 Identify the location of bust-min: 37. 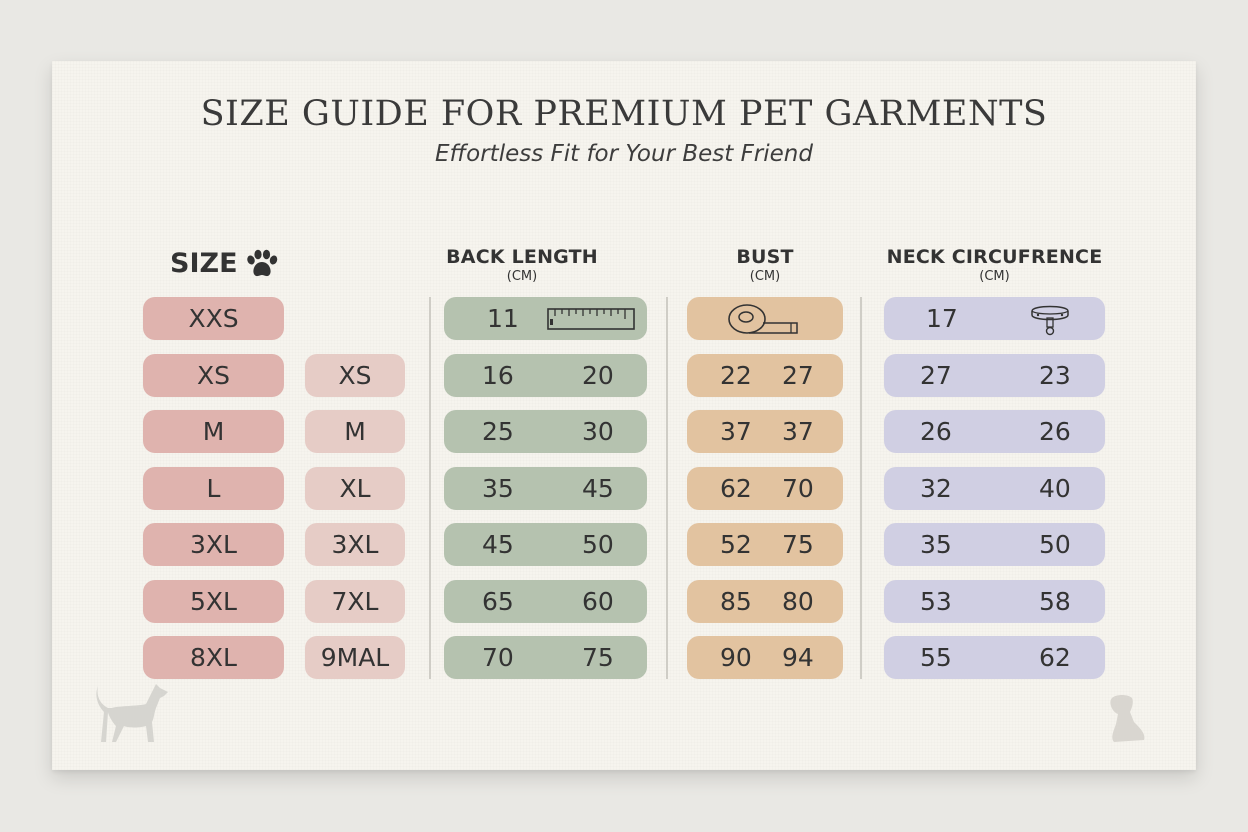
(736, 431).